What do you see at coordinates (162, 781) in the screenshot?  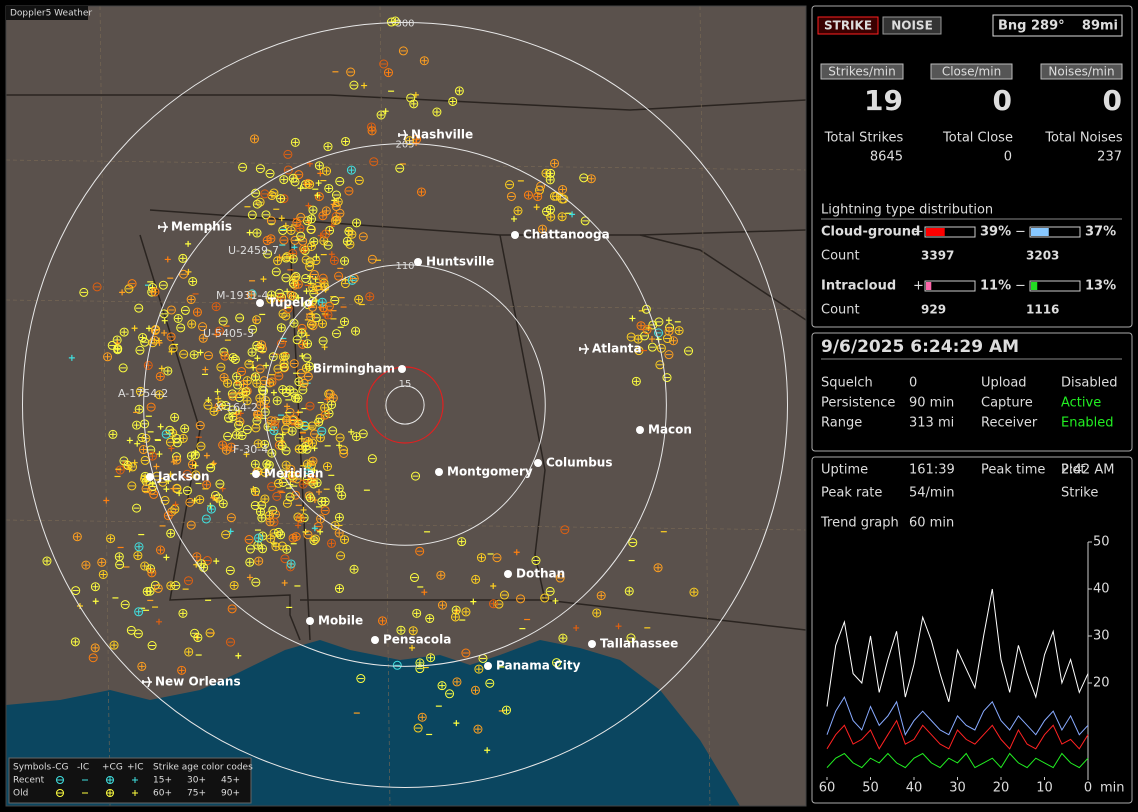 I see `legend-age: 15+` at bounding box center [162, 781].